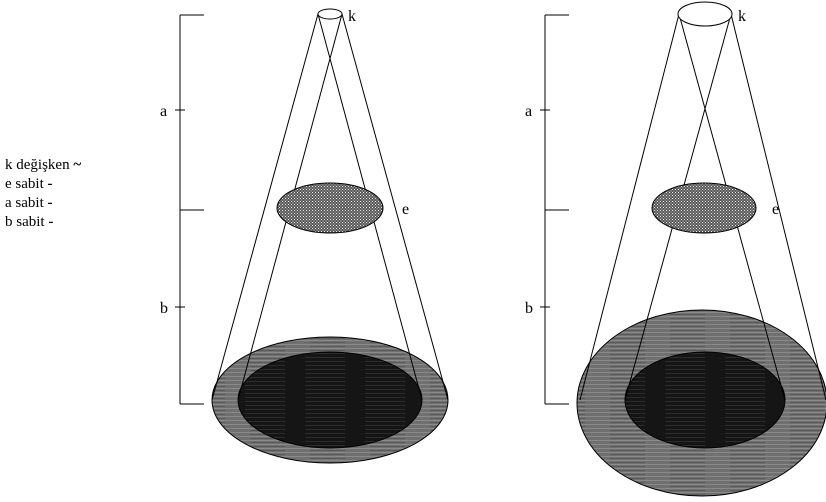 Image resolution: width=826 pixels, height=502 pixels. Describe the element at coordinates (742, 16) in the screenshot. I see `right-label-k: k` at that location.